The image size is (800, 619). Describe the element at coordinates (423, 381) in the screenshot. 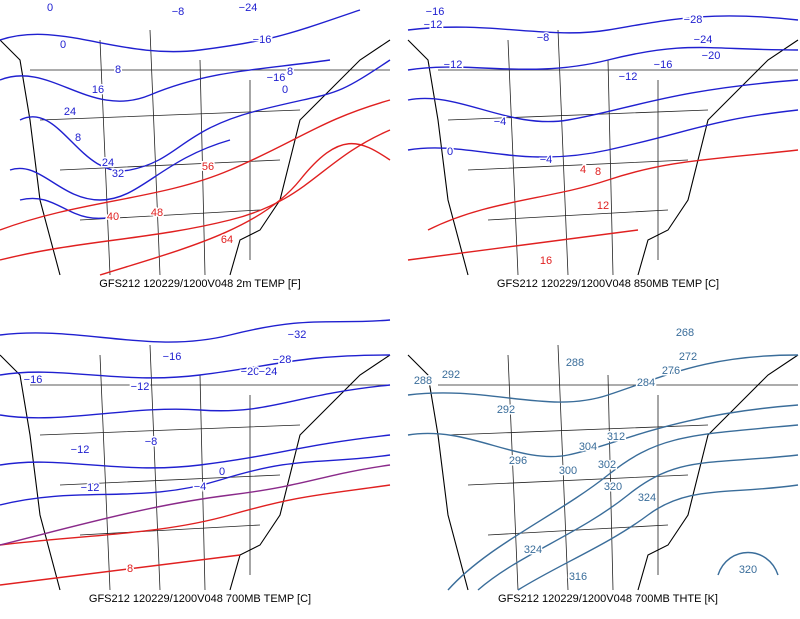

I see `contour-label: 288` at that location.